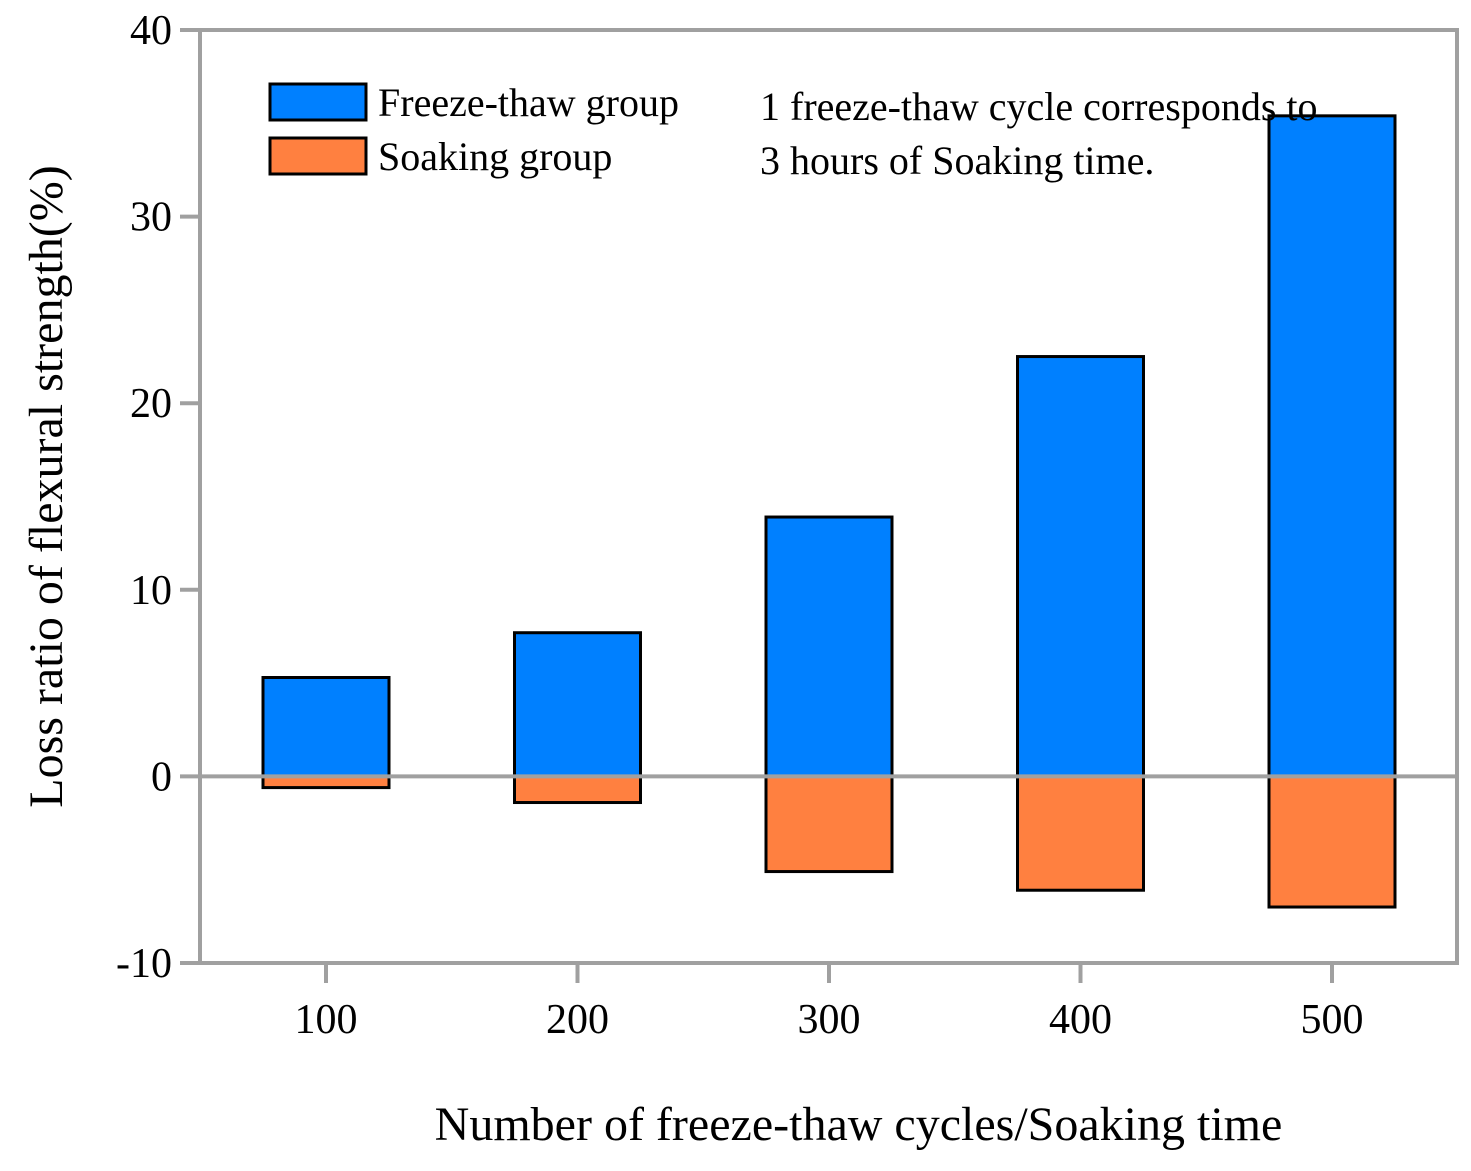 Image resolution: width=1471 pixels, height=1171 pixels. I want to click on x-tick-label-400: 400, so click(1080, 1020).